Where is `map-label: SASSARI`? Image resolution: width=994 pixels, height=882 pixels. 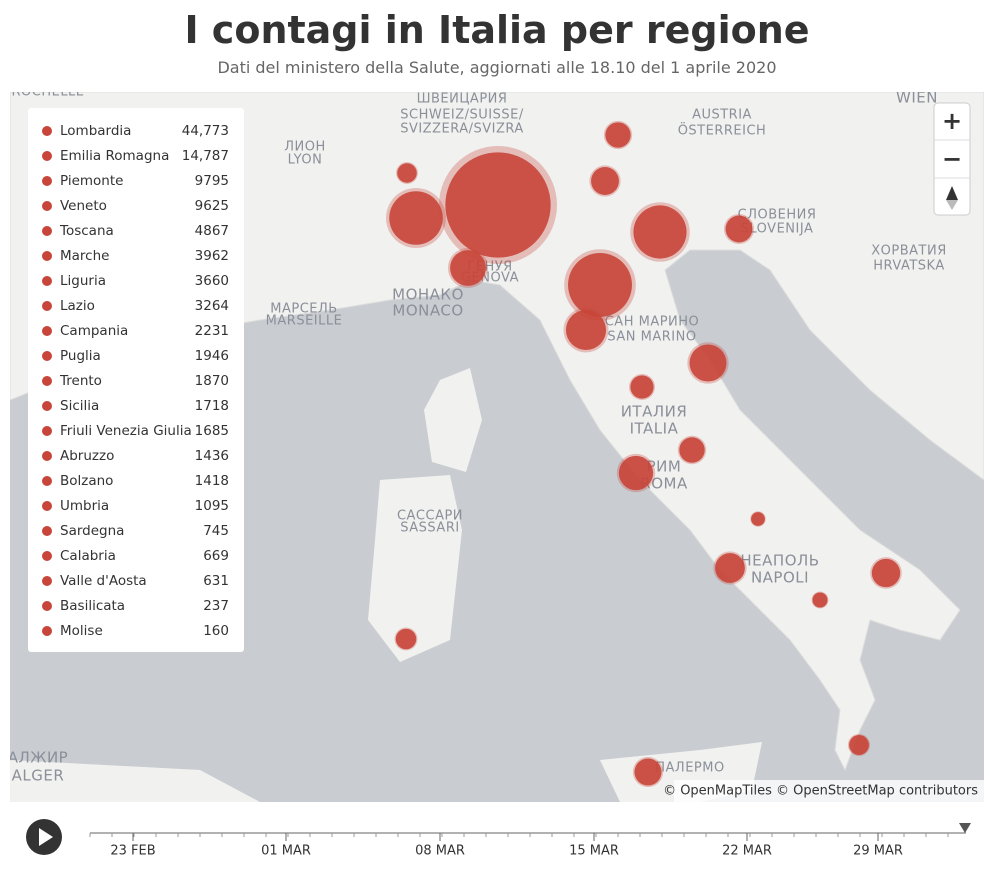
map-label: SASSARI is located at coordinates (429, 528).